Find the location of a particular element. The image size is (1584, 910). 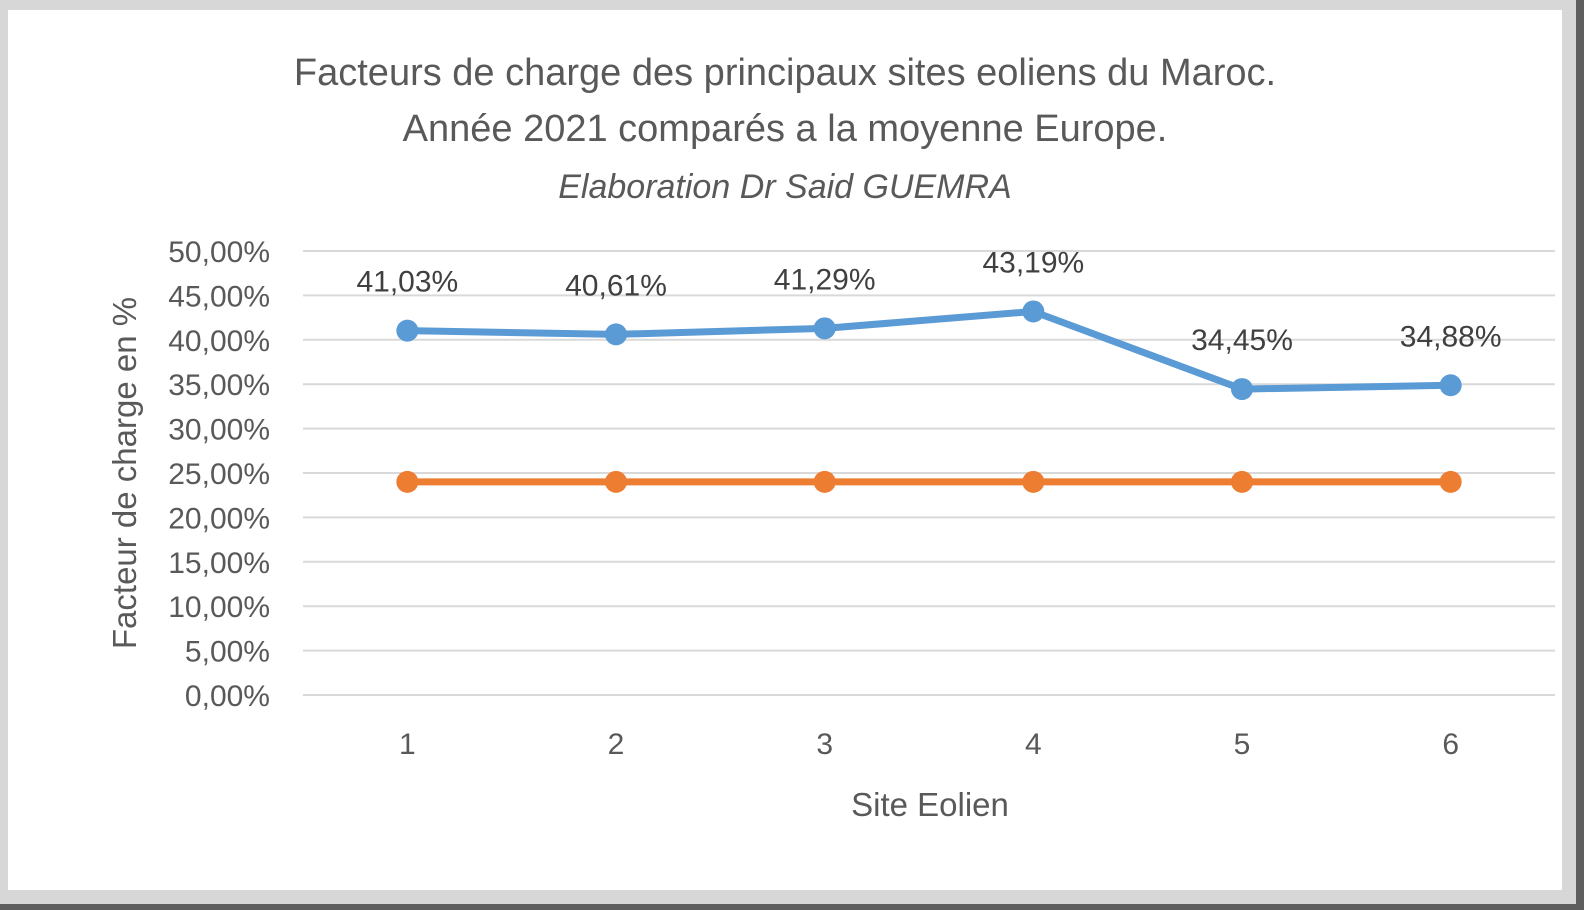

x-tick-label: 1 is located at coordinates (407, 744).